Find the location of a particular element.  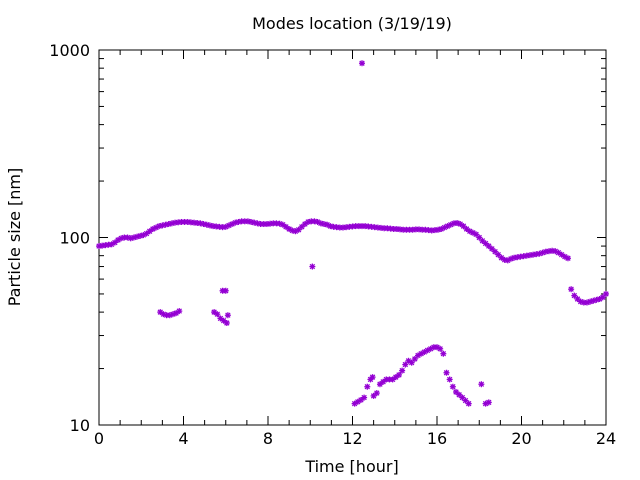

y-tick-label: 1000 is located at coordinates (69, 50).